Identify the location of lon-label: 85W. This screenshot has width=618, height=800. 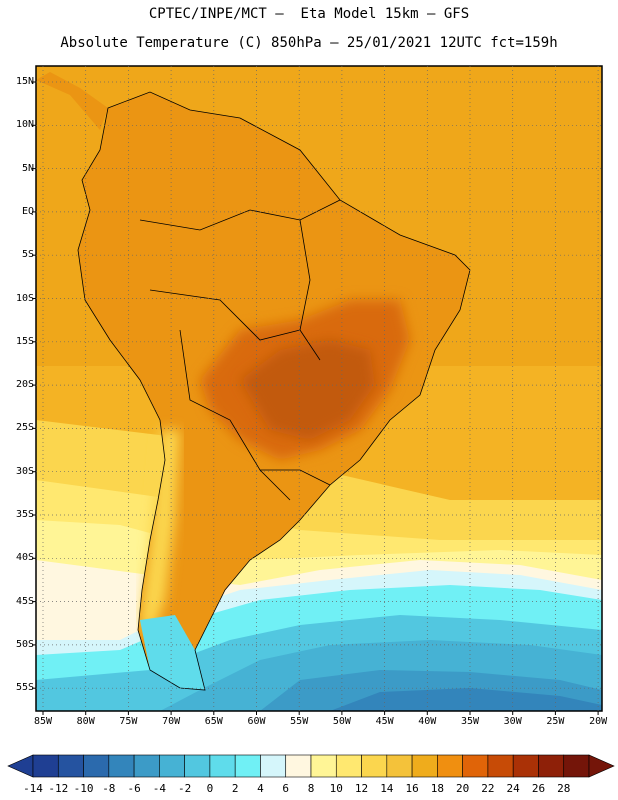
(43, 721).